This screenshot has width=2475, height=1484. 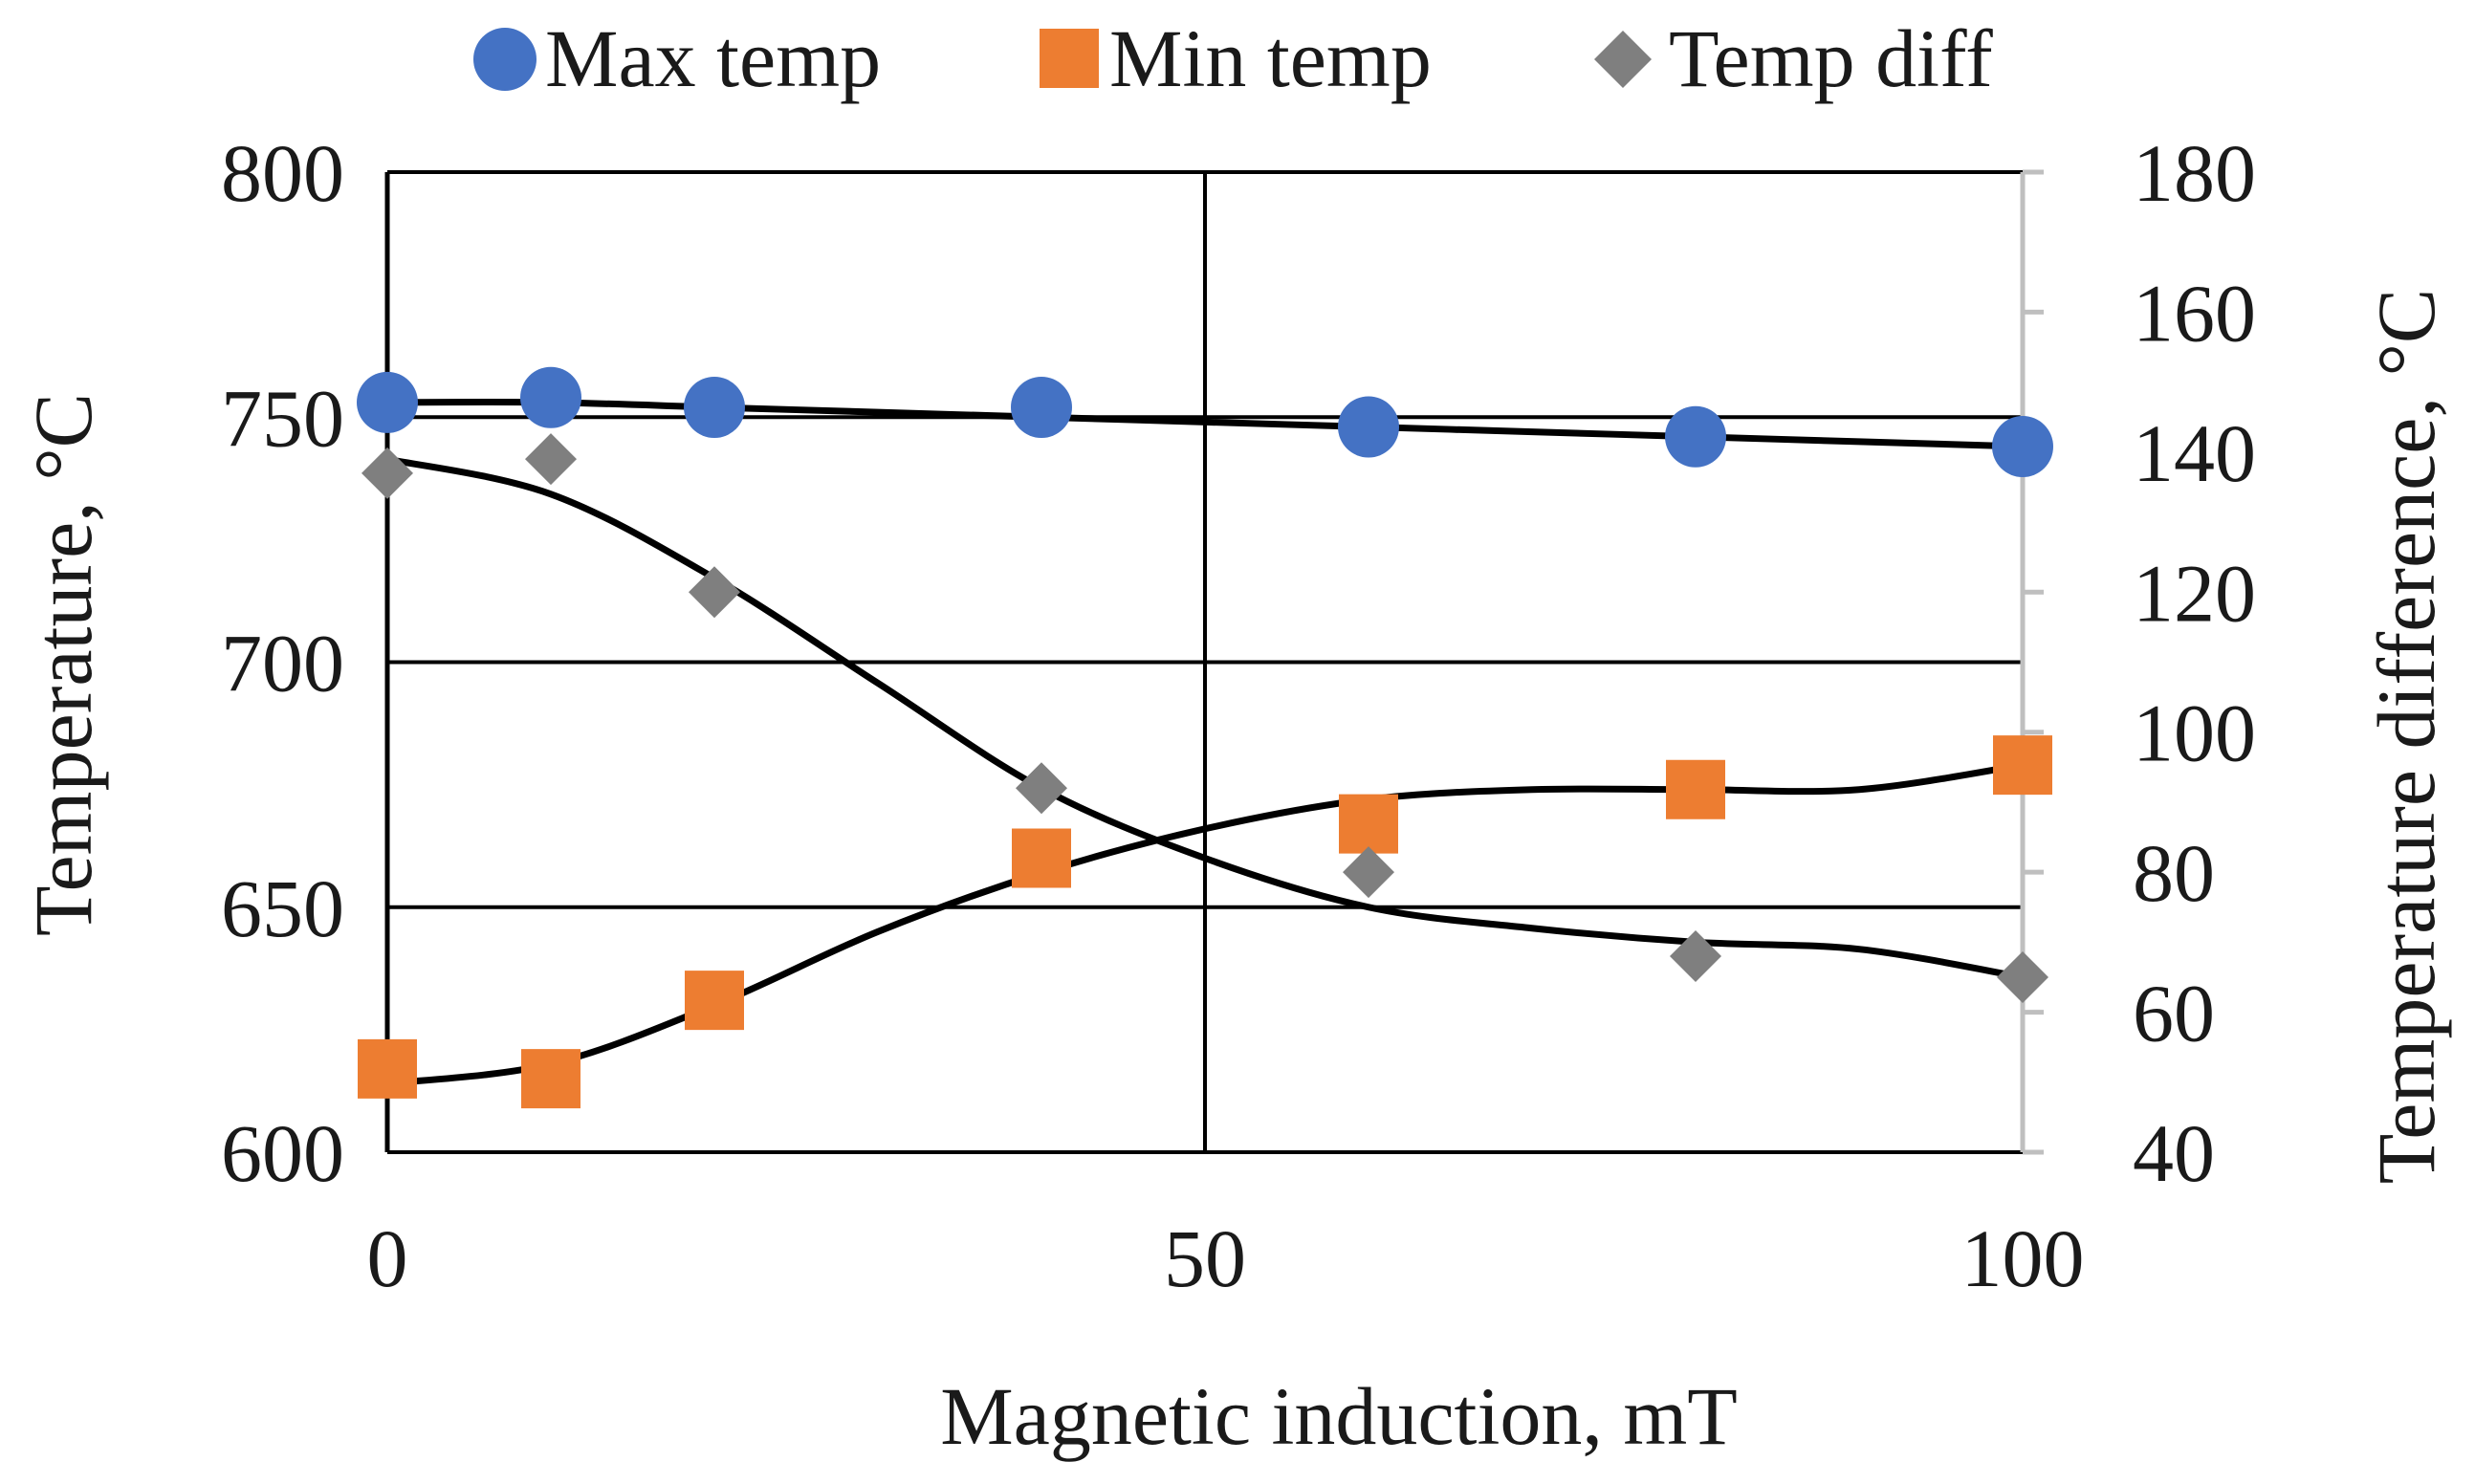 What do you see at coordinates (282, 418) in the screenshot?
I see `y-tick-label-750: 750` at bounding box center [282, 418].